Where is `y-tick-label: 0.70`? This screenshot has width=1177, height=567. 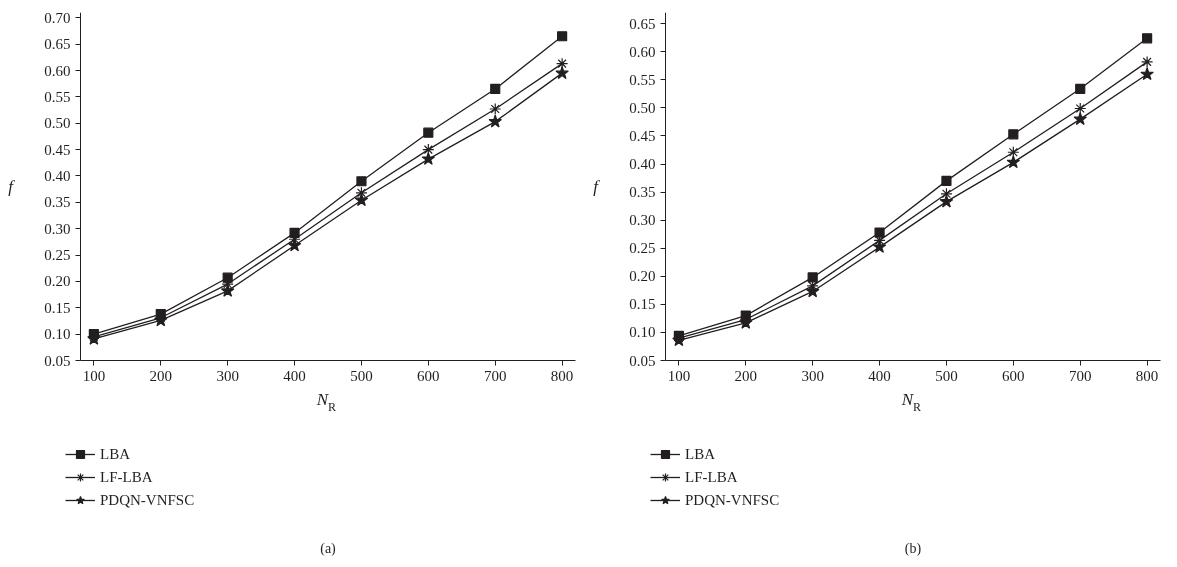
y-tick-label: 0.70 is located at coordinates (57, 17).